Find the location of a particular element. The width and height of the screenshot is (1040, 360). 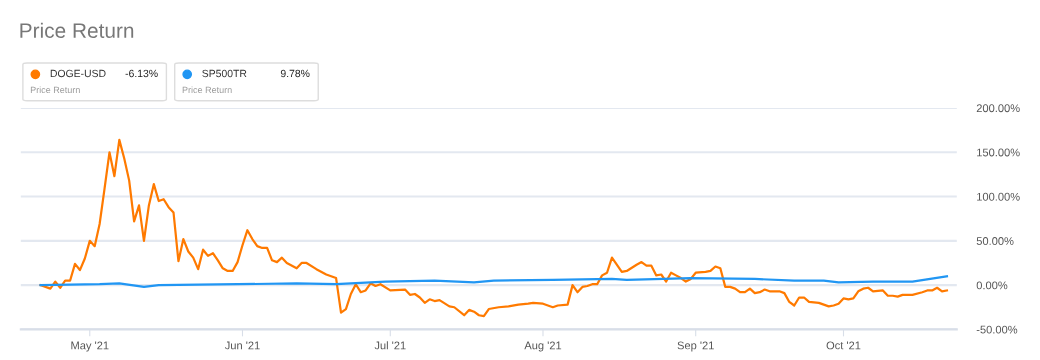

x-tick-label: Jul '21 is located at coordinates (390, 345).